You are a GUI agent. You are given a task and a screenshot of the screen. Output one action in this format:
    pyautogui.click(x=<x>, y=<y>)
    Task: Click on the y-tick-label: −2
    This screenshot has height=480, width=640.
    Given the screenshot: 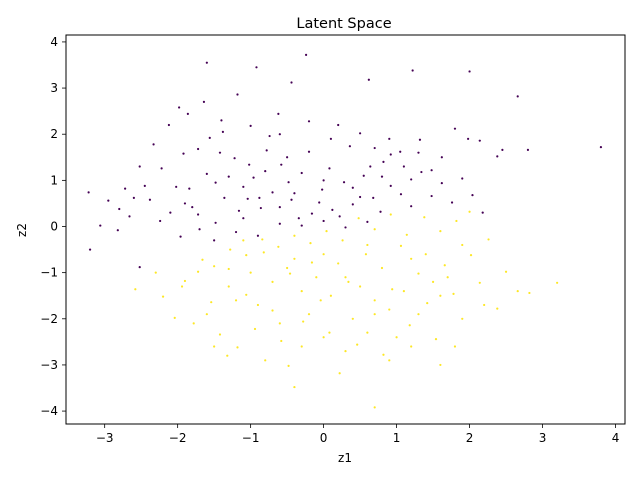 What is the action you would take?
    pyautogui.click(x=49, y=319)
    